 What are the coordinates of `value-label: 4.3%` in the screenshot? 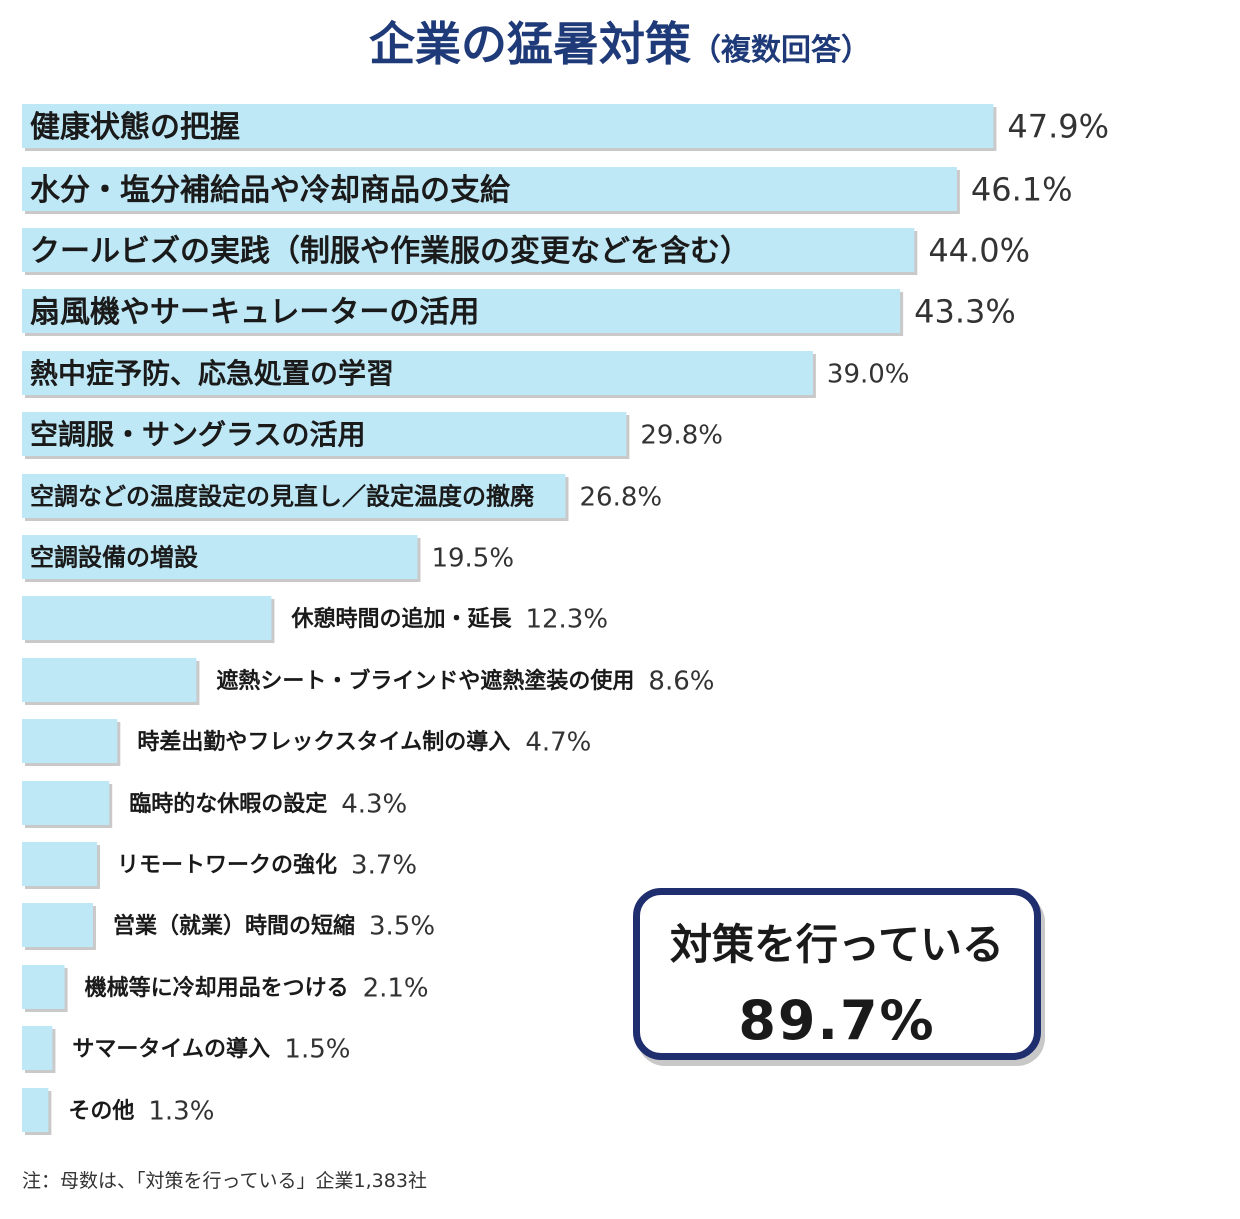 It's located at (374, 804).